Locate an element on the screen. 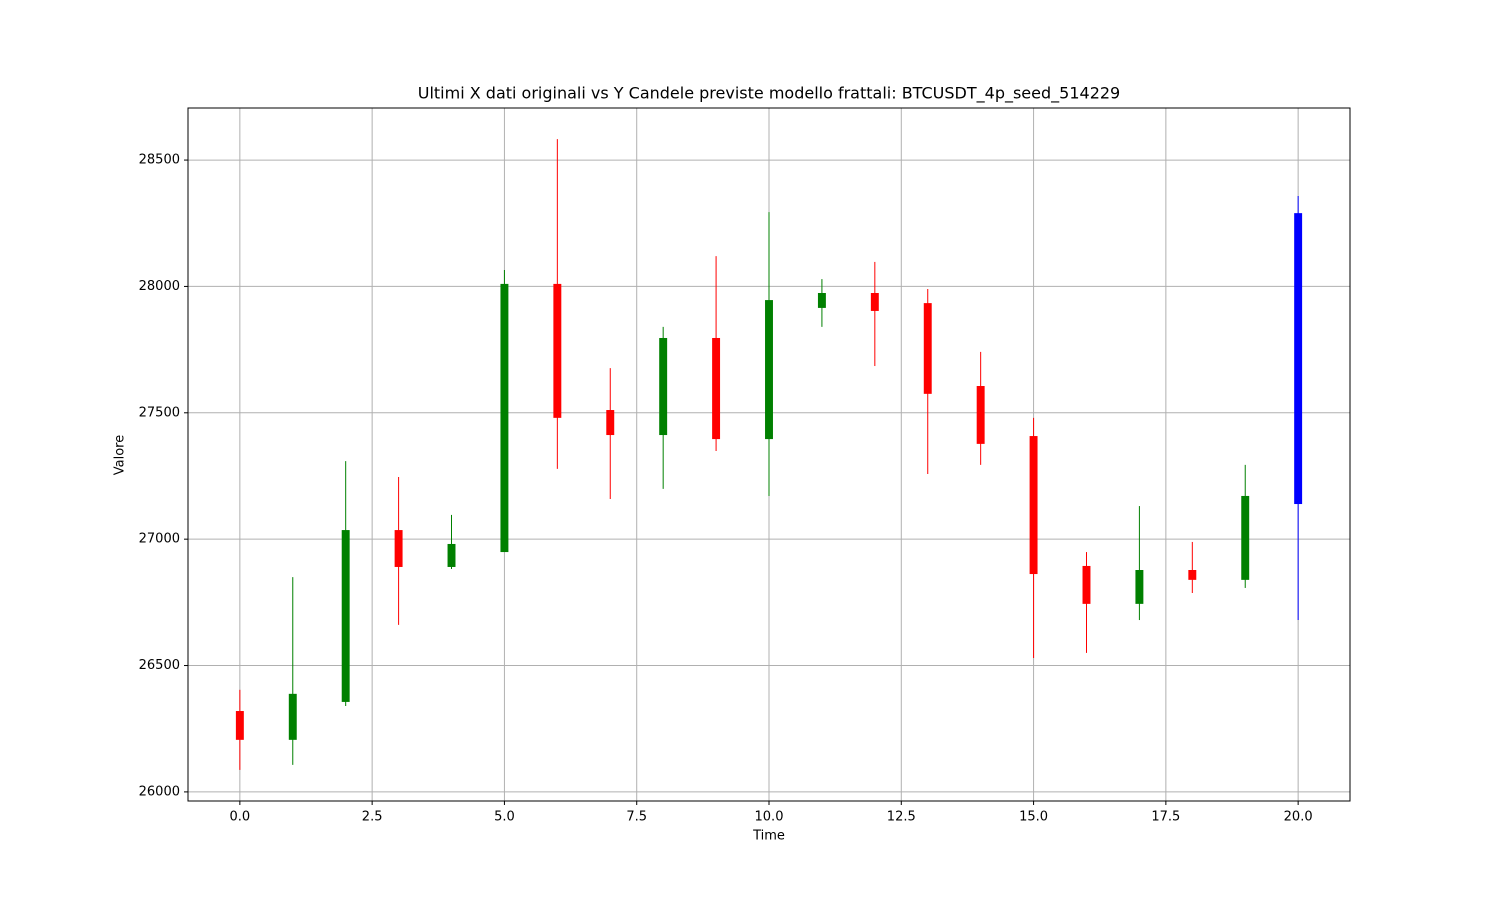 The height and width of the screenshot is (900, 1500). x-tick-label: 7.5 is located at coordinates (636, 817).